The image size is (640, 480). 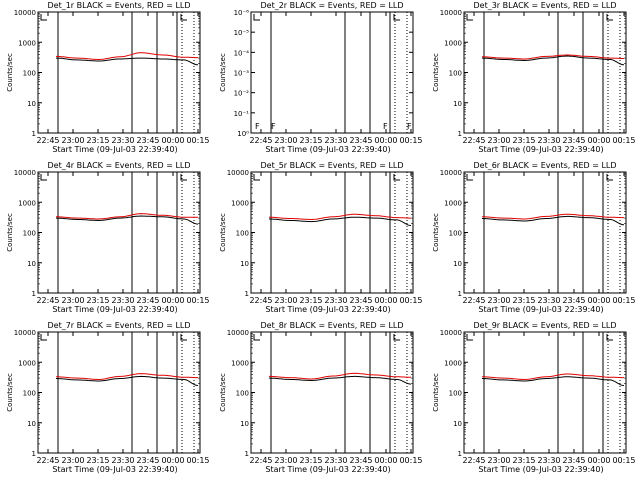 I want to click on y-tick-label: 10⁰, so click(x=243, y=134).